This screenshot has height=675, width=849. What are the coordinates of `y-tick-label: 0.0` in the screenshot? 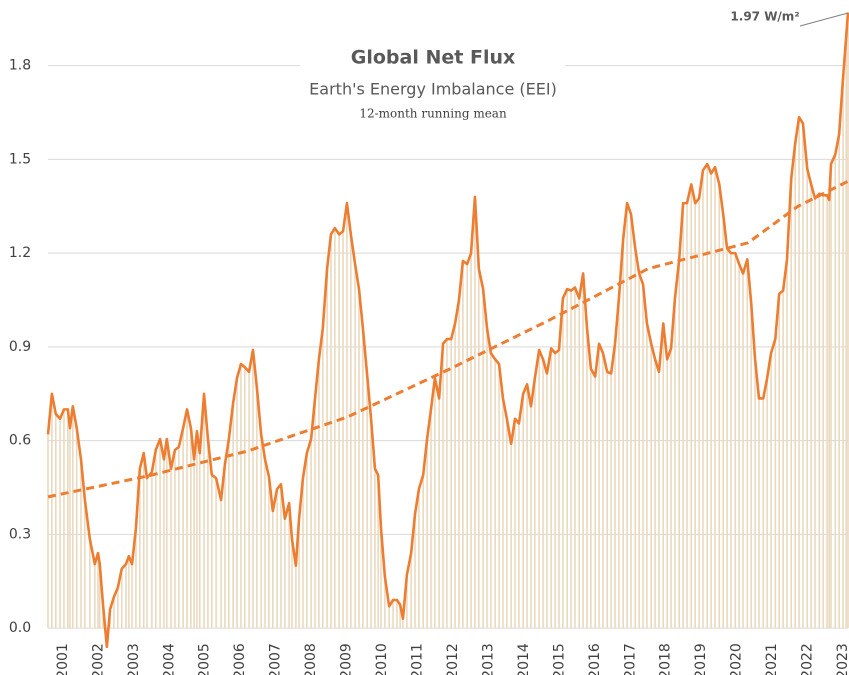 It's located at (20, 628).